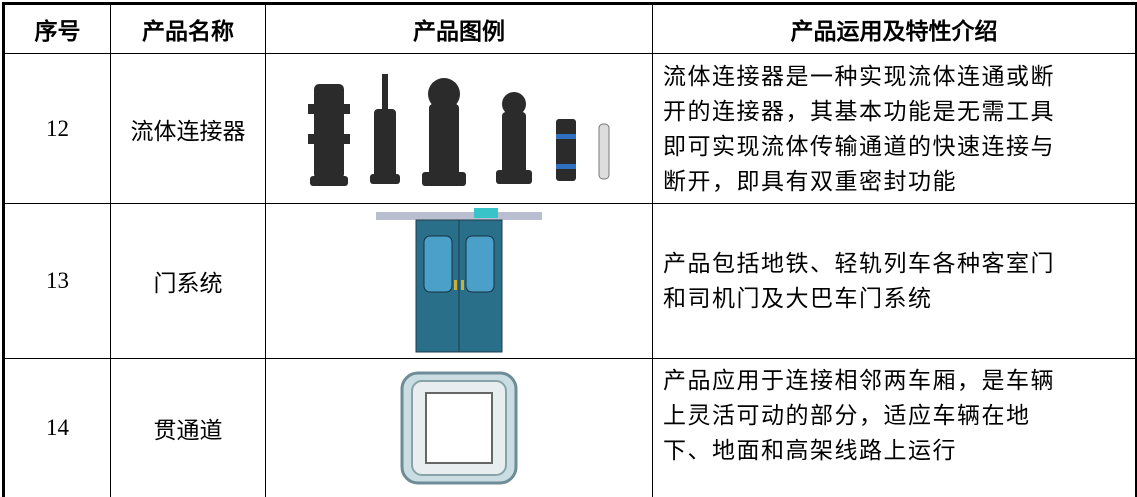  Describe the element at coordinates (188, 281) in the screenshot. I see `product-name: 门系统` at that location.